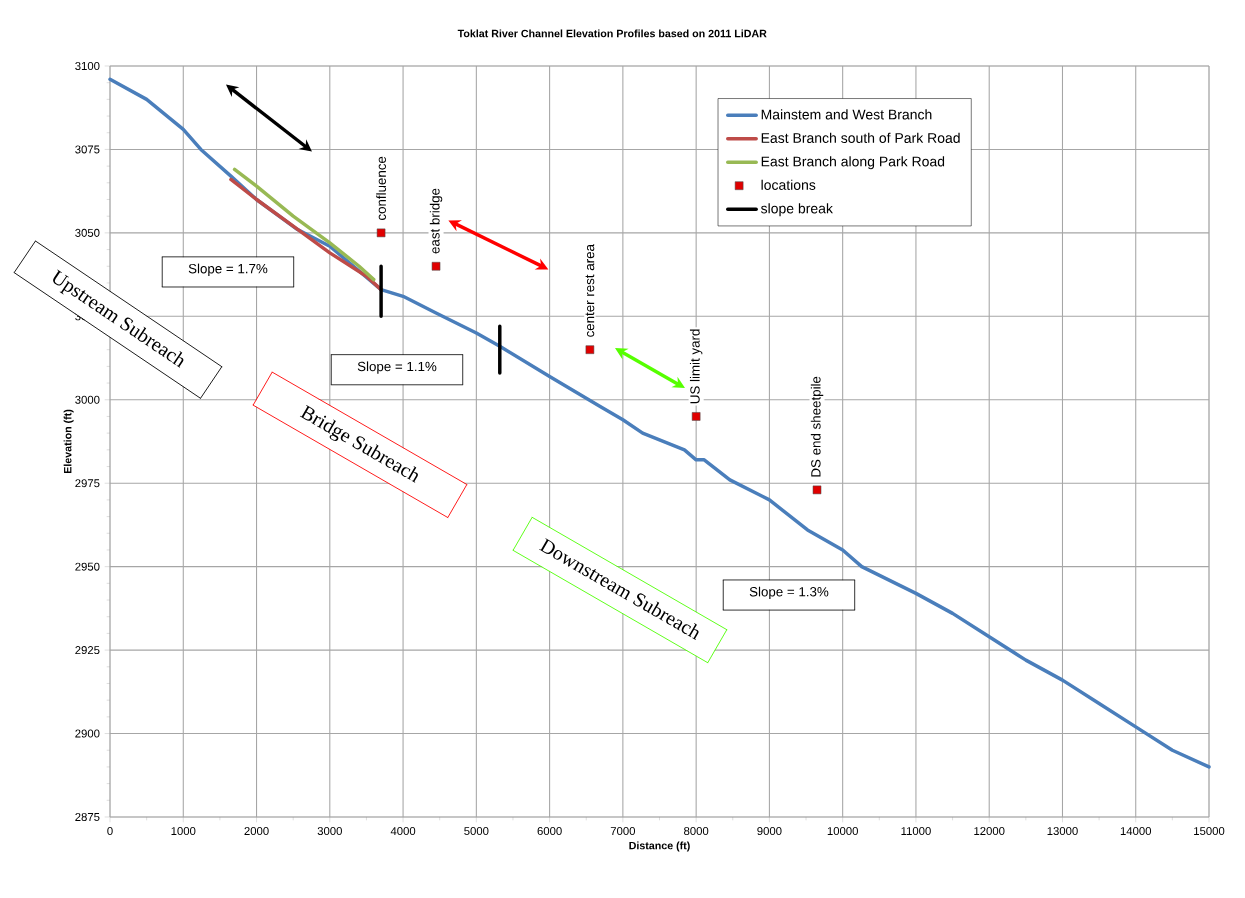 This screenshot has height=898, width=1245. What do you see at coordinates (87, 483) in the screenshot?
I see `y-tick-label: 2975` at bounding box center [87, 483].